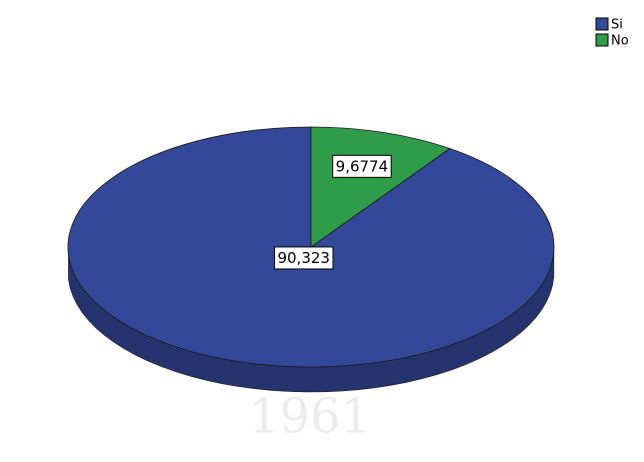 This screenshot has width=644, height=462. Describe the element at coordinates (310, 417) in the screenshot. I see `watermark: 1961` at that location.